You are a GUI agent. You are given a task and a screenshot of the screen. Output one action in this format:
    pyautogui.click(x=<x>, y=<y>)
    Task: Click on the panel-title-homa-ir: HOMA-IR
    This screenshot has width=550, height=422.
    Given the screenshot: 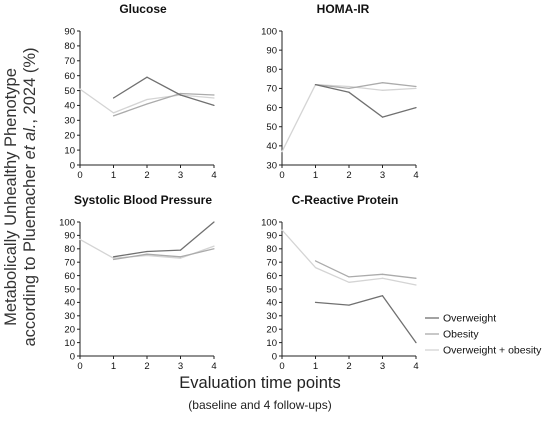 What is the action you would take?
    pyautogui.click(x=343, y=9)
    